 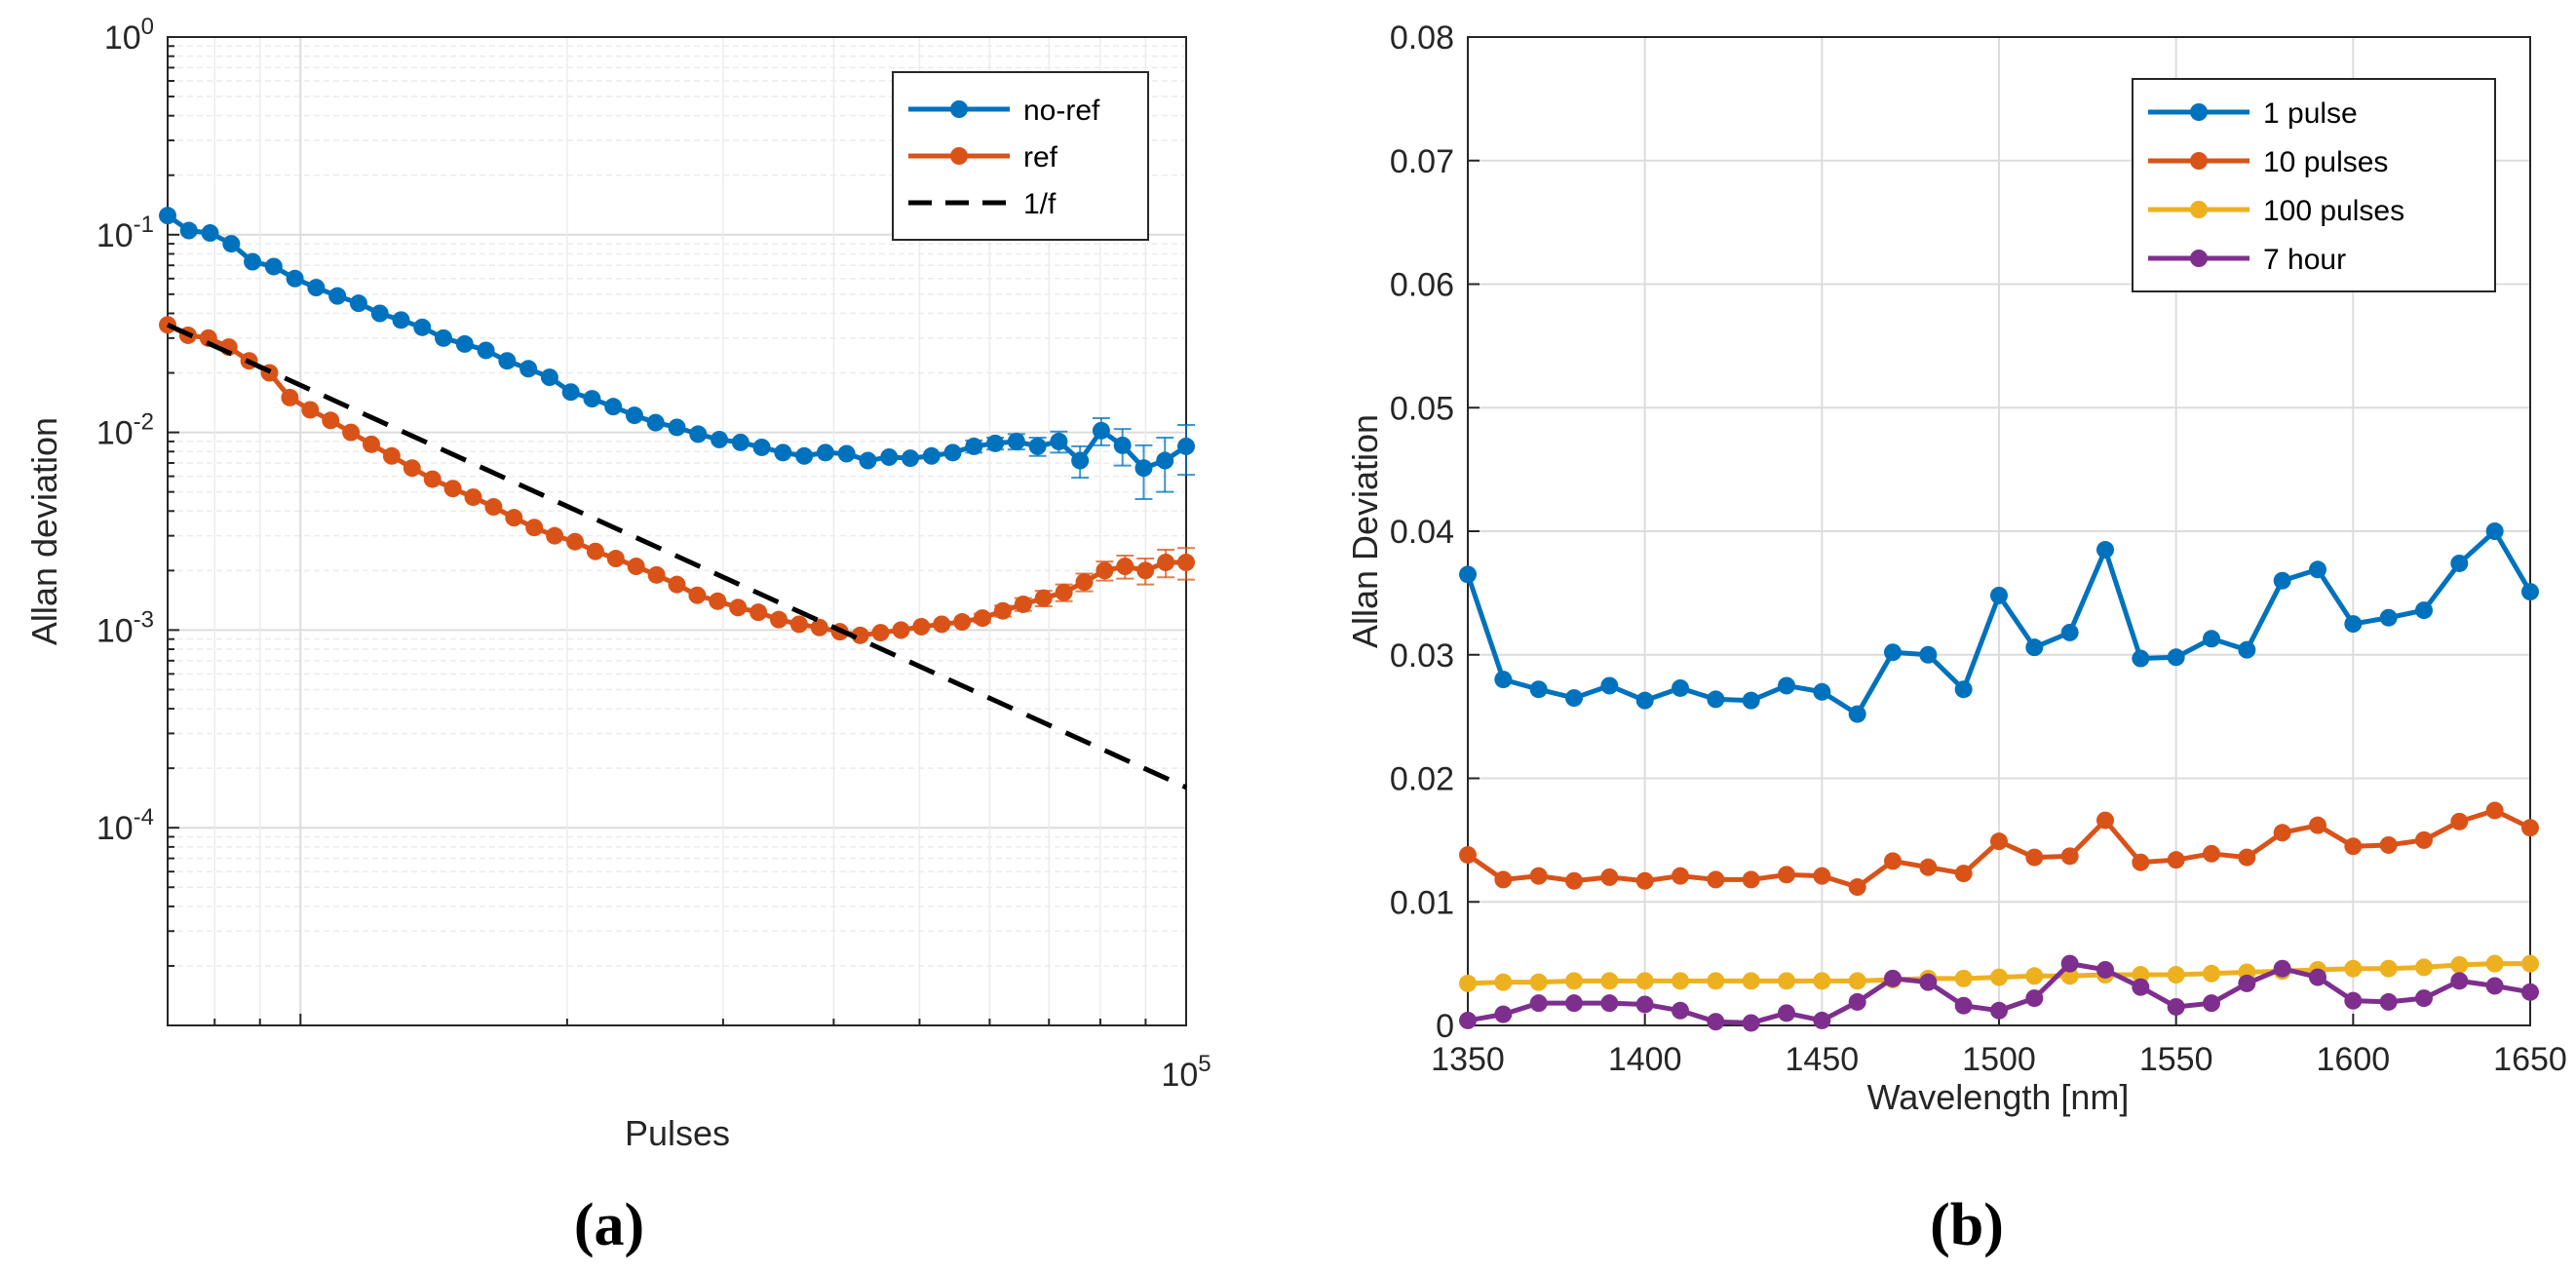 I want to click on x-tick-label: 1350, so click(x=1468, y=1059).